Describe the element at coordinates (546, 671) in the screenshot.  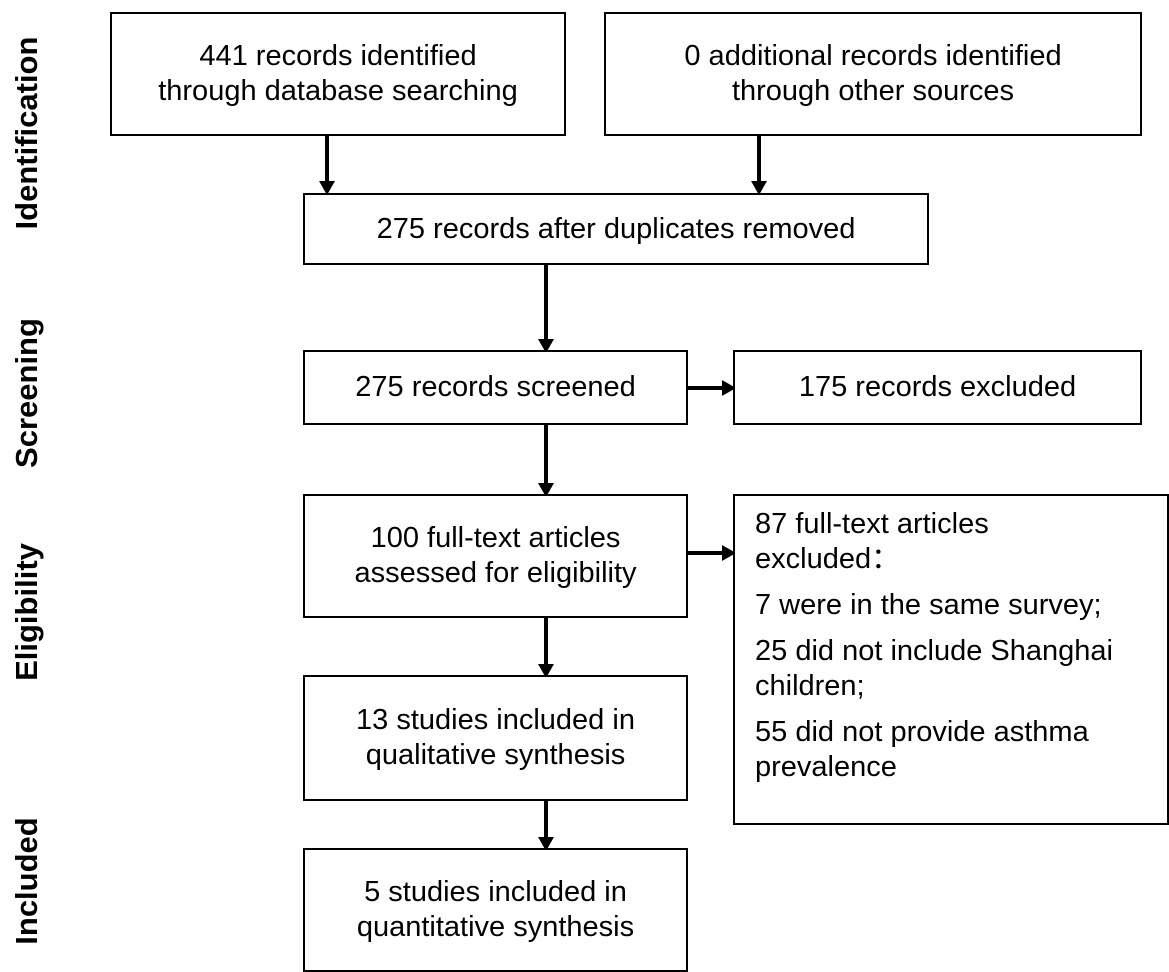
I see `arrowhead-fulltext` at that location.